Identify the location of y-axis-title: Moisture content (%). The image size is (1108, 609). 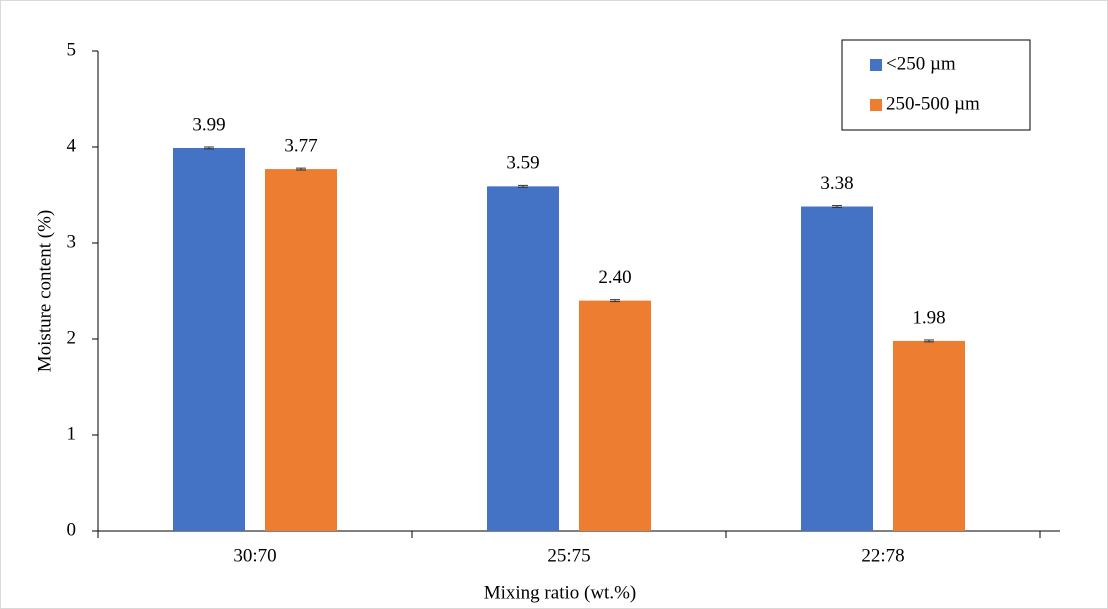
(44, 291).